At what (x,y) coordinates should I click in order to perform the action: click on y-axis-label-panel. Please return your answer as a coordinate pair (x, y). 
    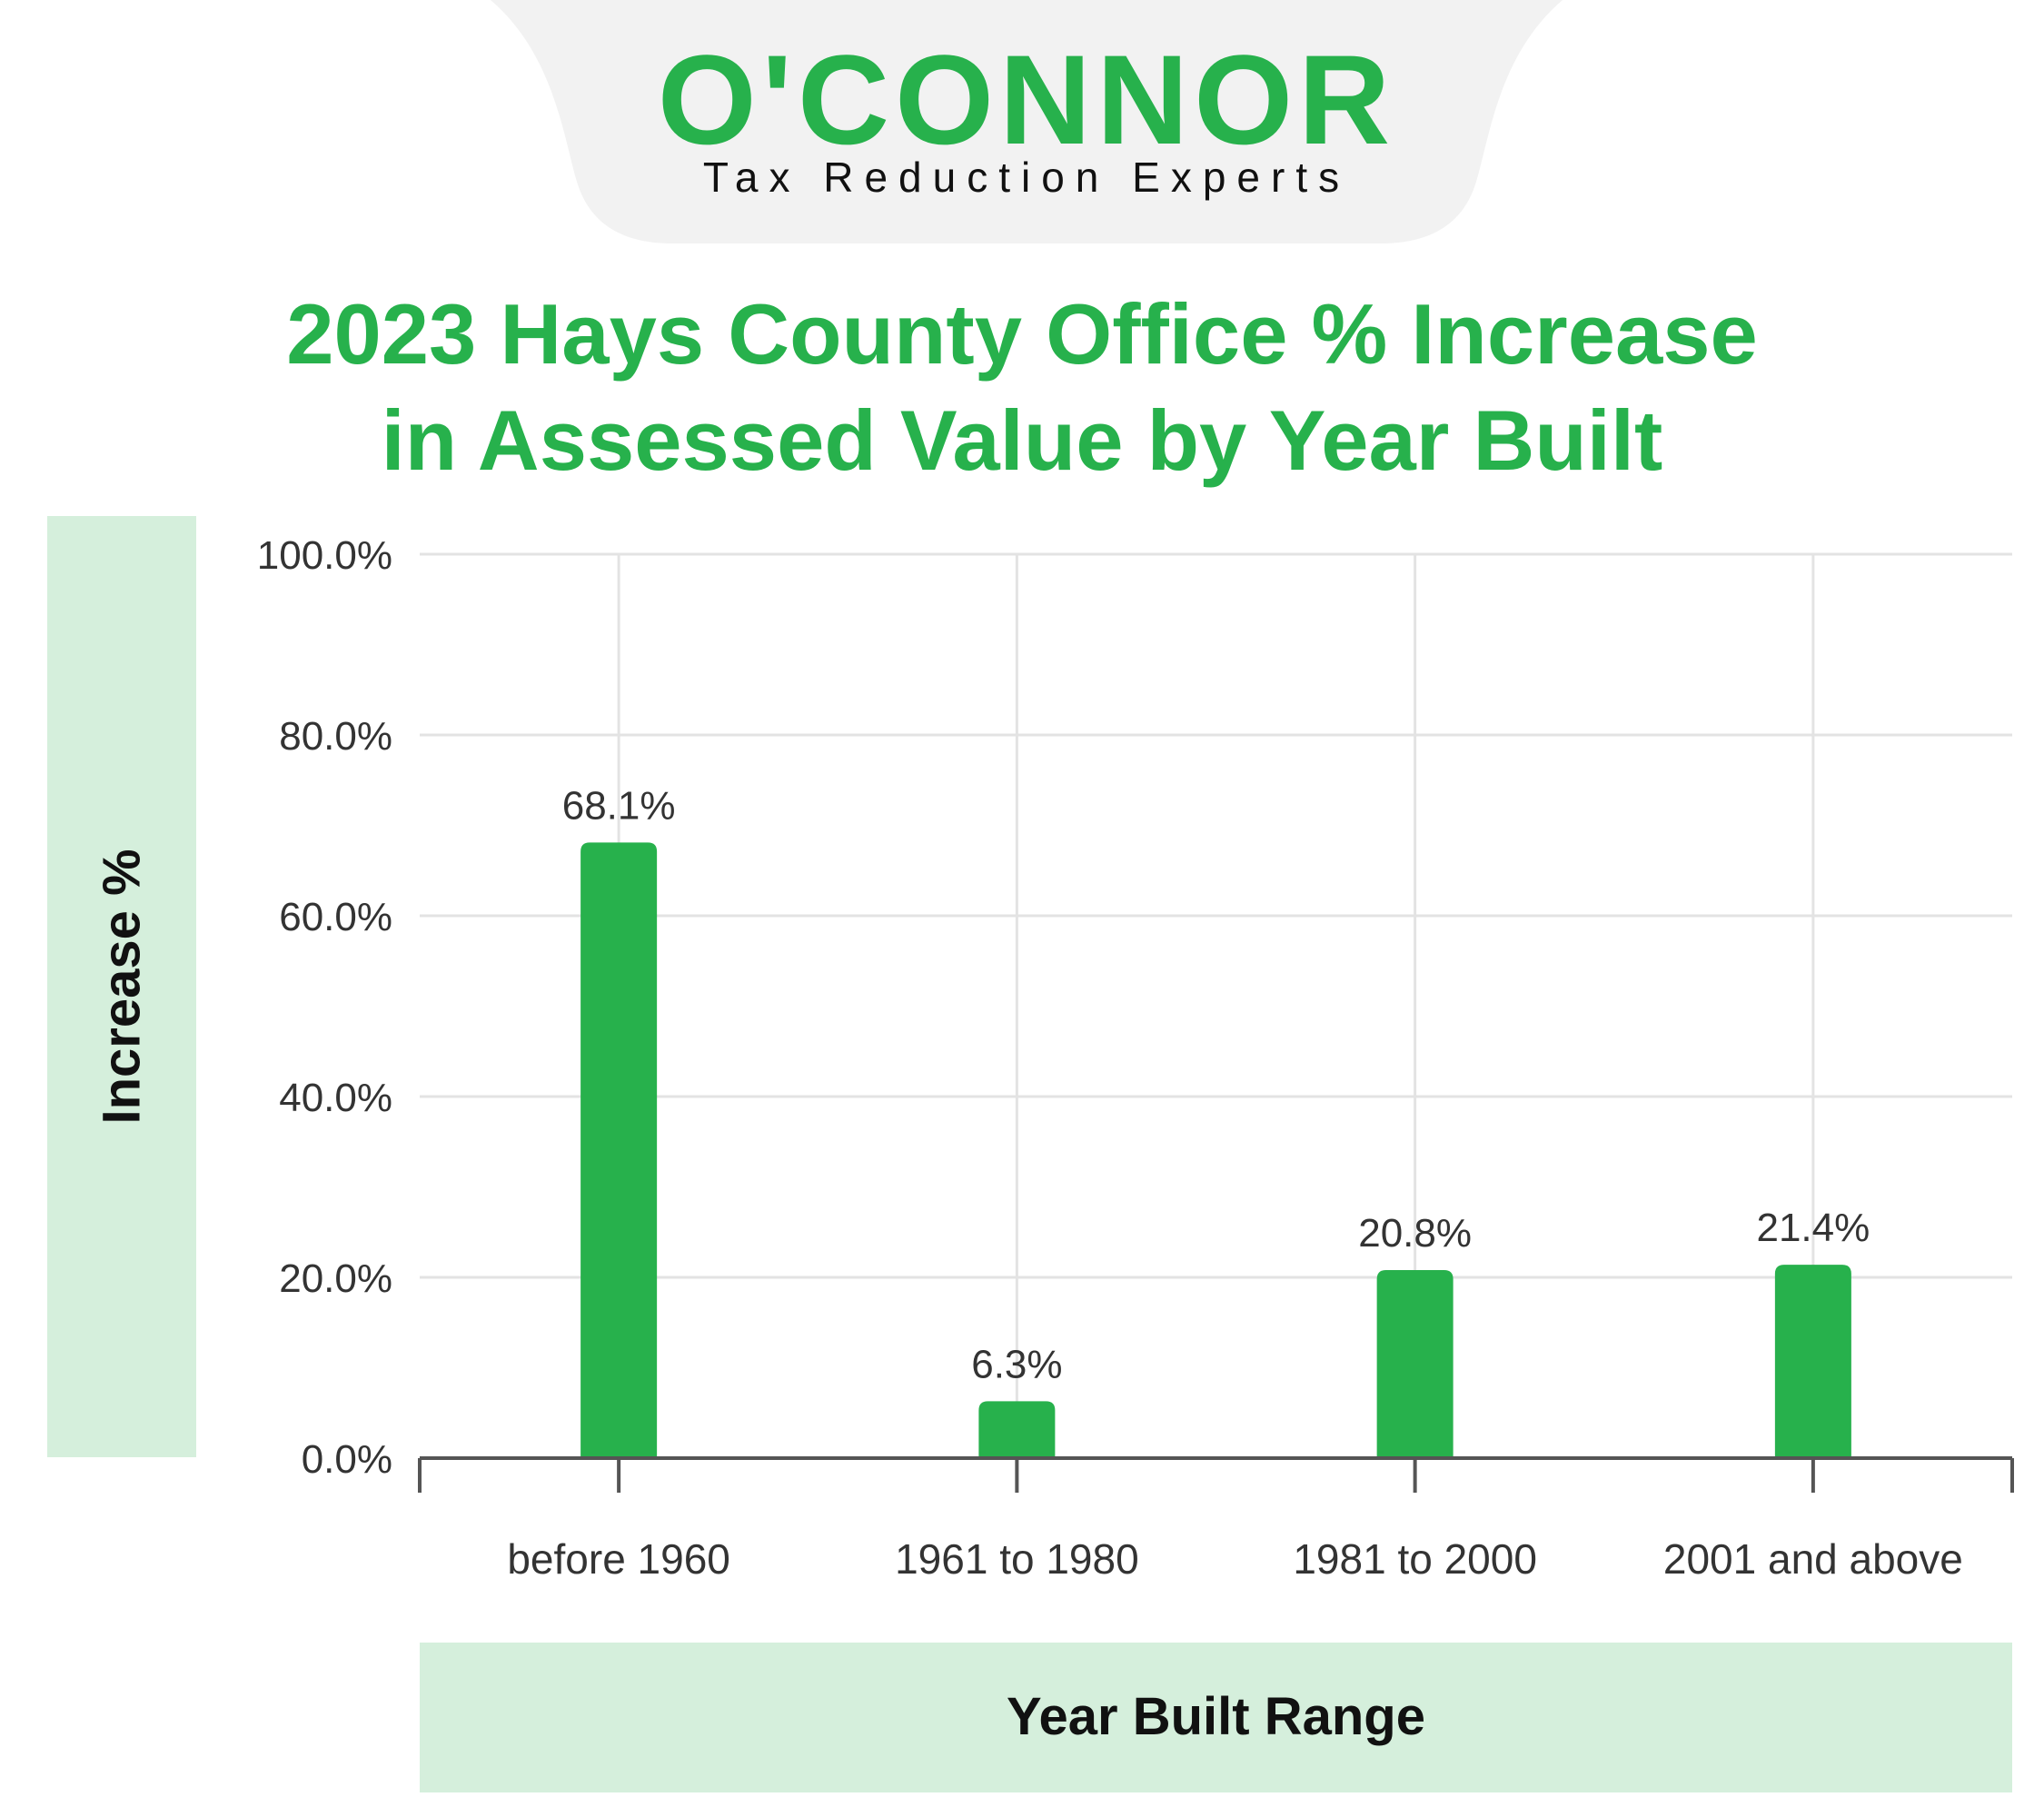
    Looking at the image, I should click on (122, 986).